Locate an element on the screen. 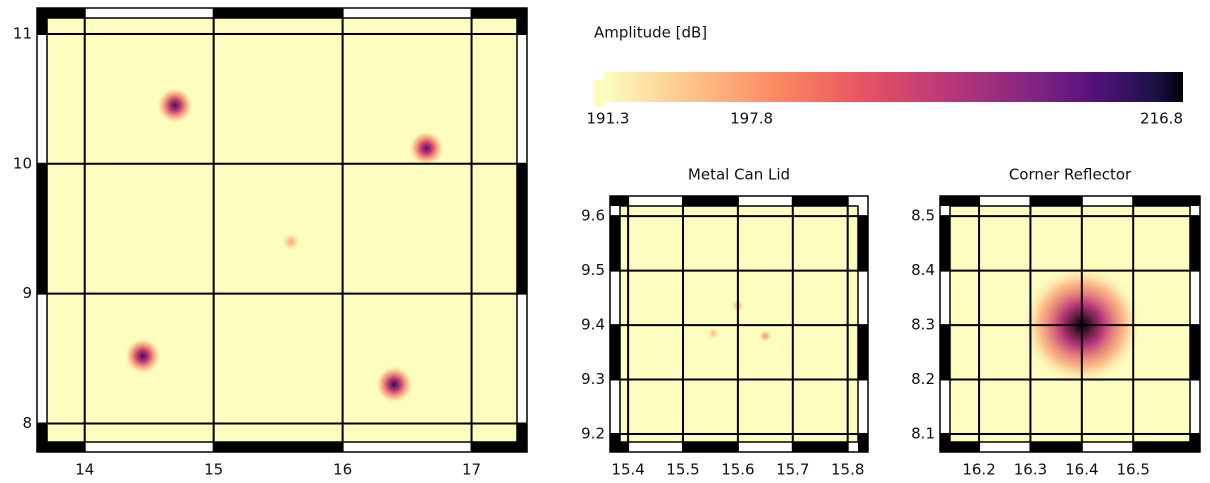 The image size is (1210, 483). x-tick-label: 16.3 is located at coordinates (1030, 470).